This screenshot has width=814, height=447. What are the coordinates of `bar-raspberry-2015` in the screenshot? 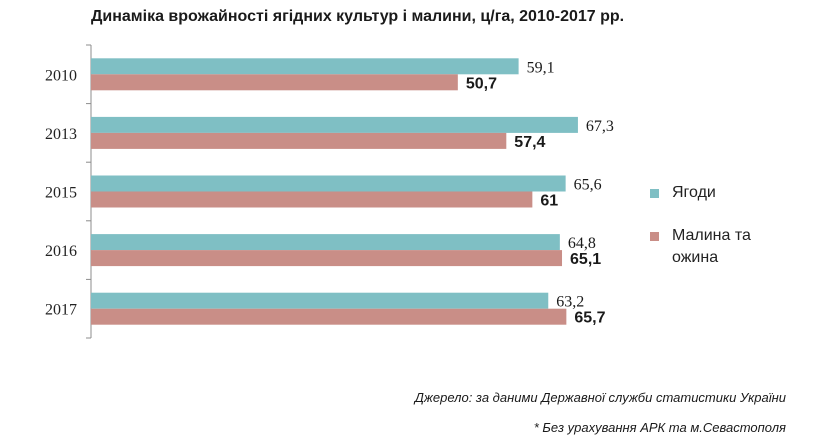 It's located at (312, 199).